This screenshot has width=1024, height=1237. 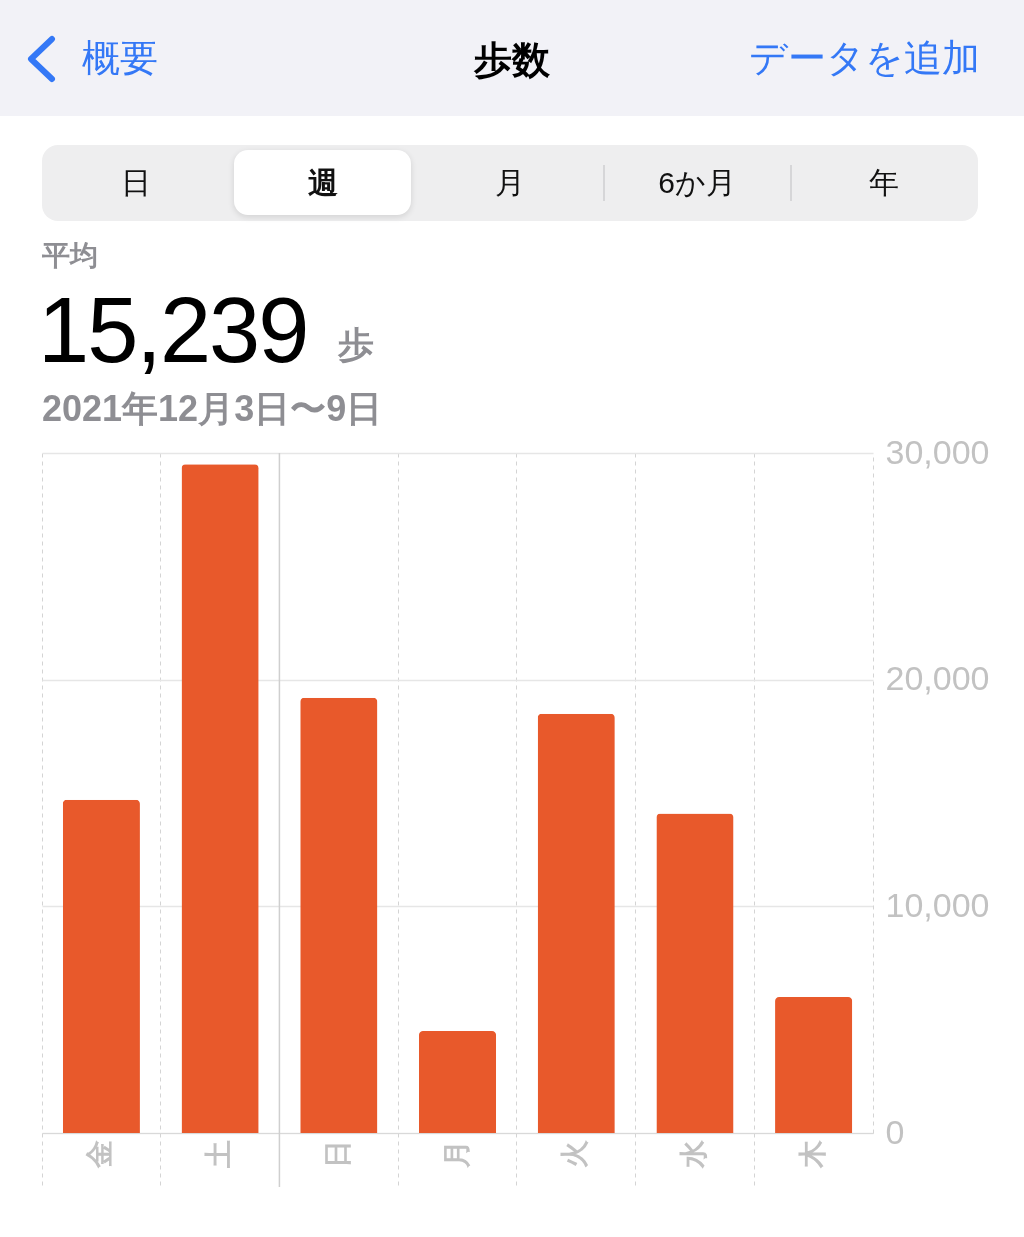 What do you see at coordinates (173, 330) in the screenshot?
I see `text: 15,239` at bounding box center [173, 330].